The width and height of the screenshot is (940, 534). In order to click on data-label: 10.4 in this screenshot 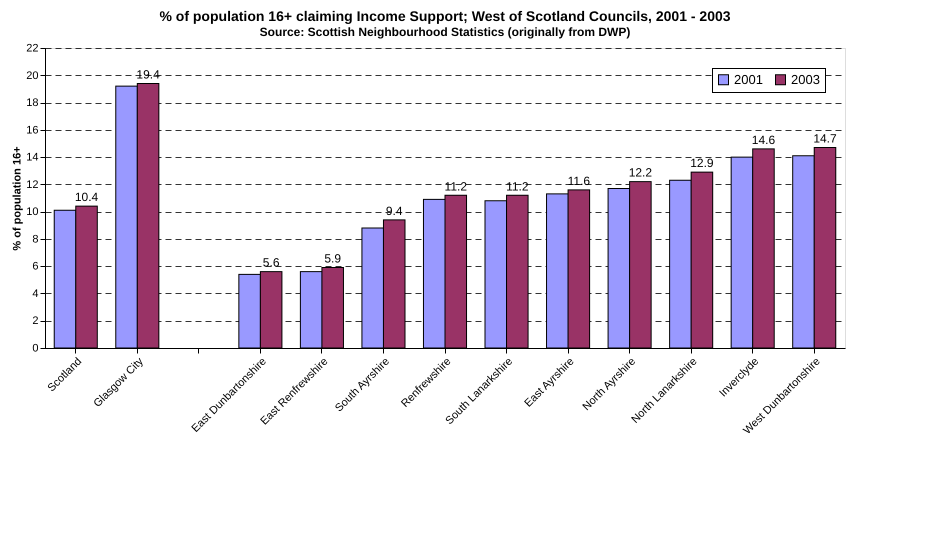, I will do `click(86, 197)`.